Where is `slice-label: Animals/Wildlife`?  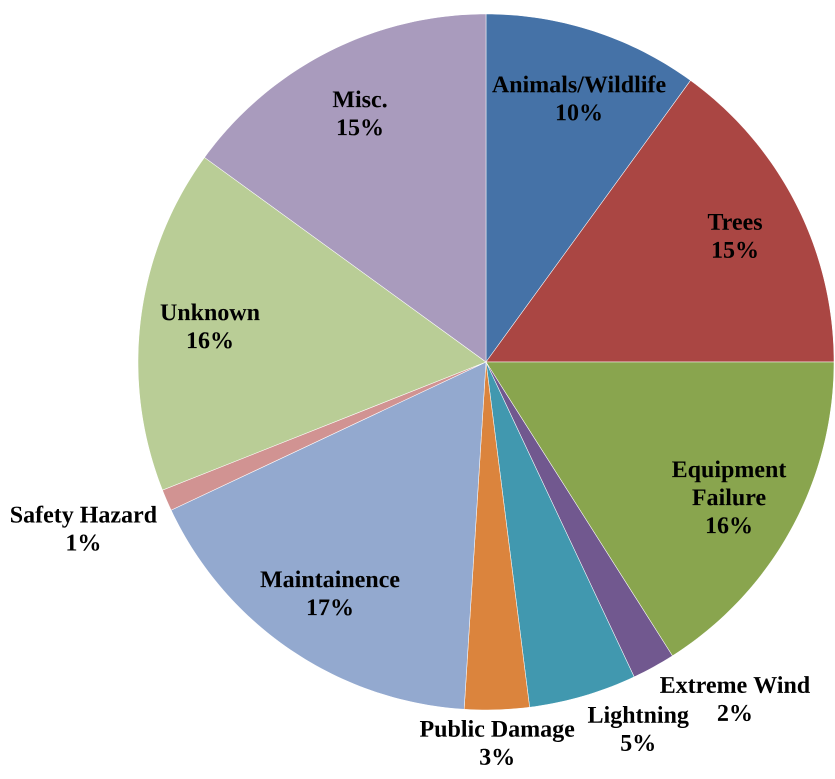
slice-label: Animals/Wildlife is located at coordinates (579, 84).